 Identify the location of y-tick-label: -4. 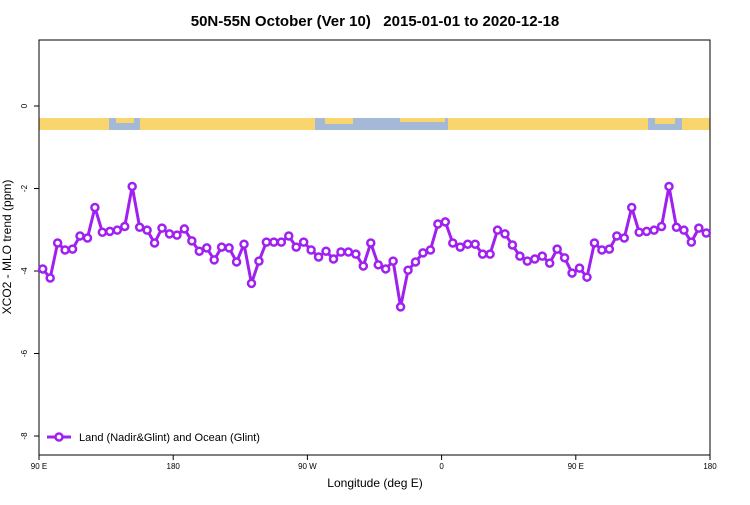
(24, 271).